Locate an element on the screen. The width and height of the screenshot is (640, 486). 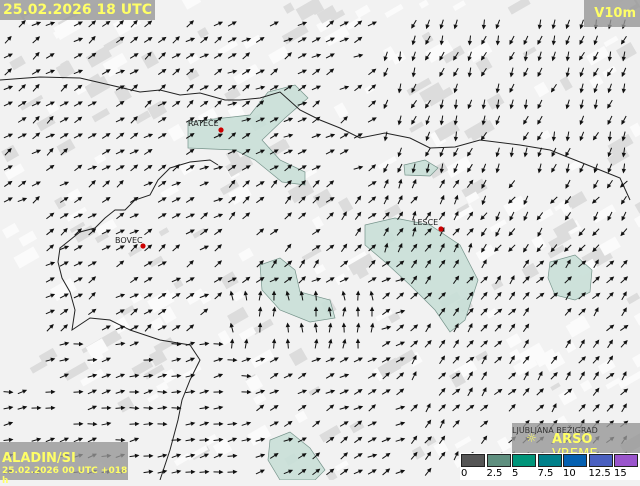
sun-icon: ☼ is located at coordinates (531, 438).